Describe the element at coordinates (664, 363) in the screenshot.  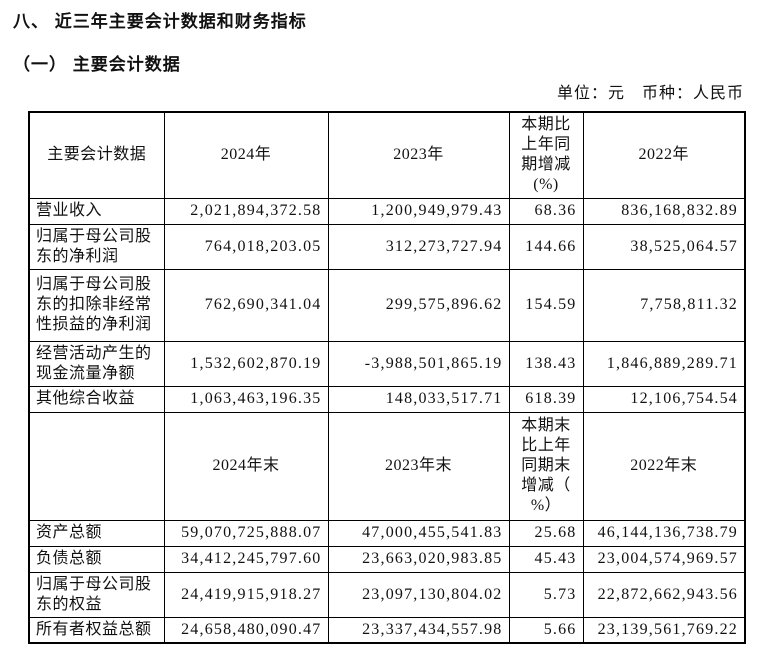
I see `value-2022-cell: 1,846,889,289.71` at that location.